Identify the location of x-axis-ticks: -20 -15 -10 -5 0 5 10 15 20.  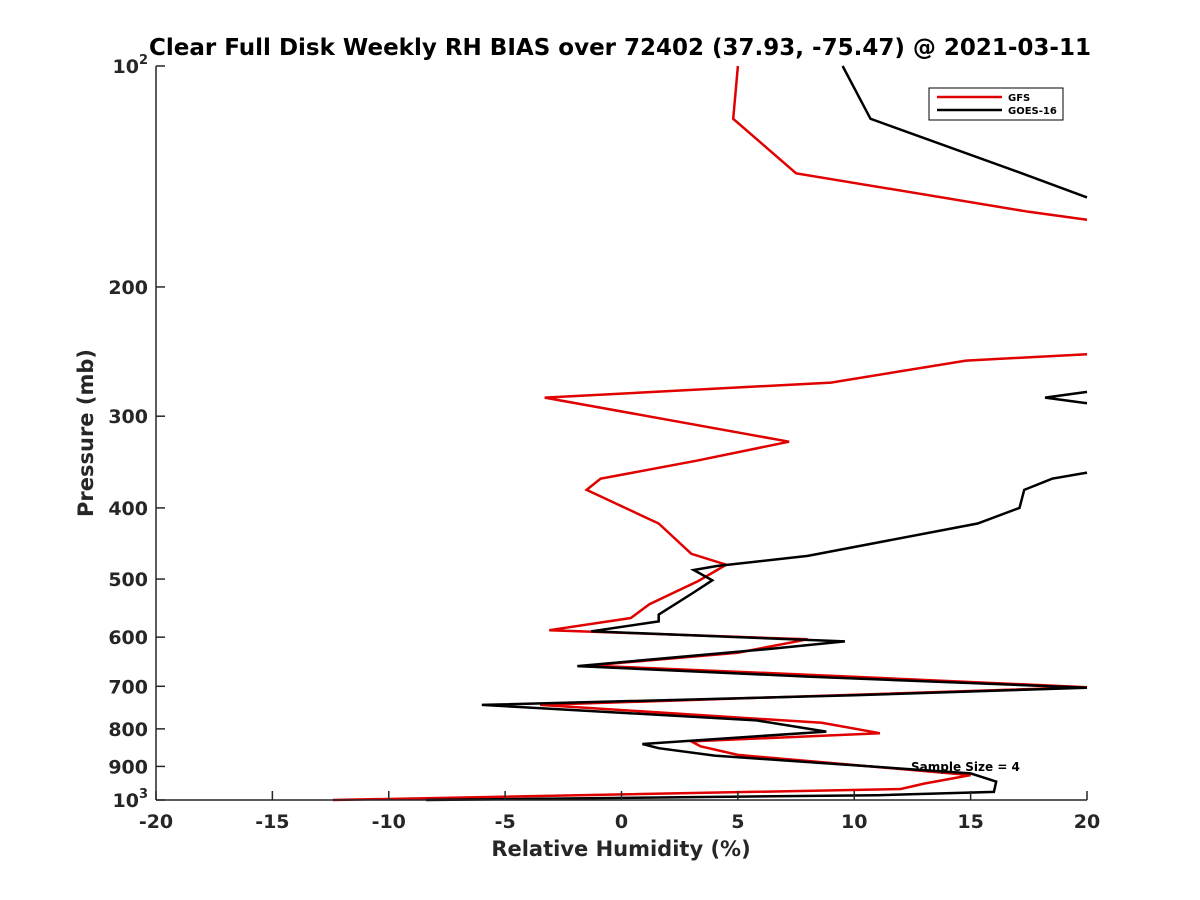
(619, 812).